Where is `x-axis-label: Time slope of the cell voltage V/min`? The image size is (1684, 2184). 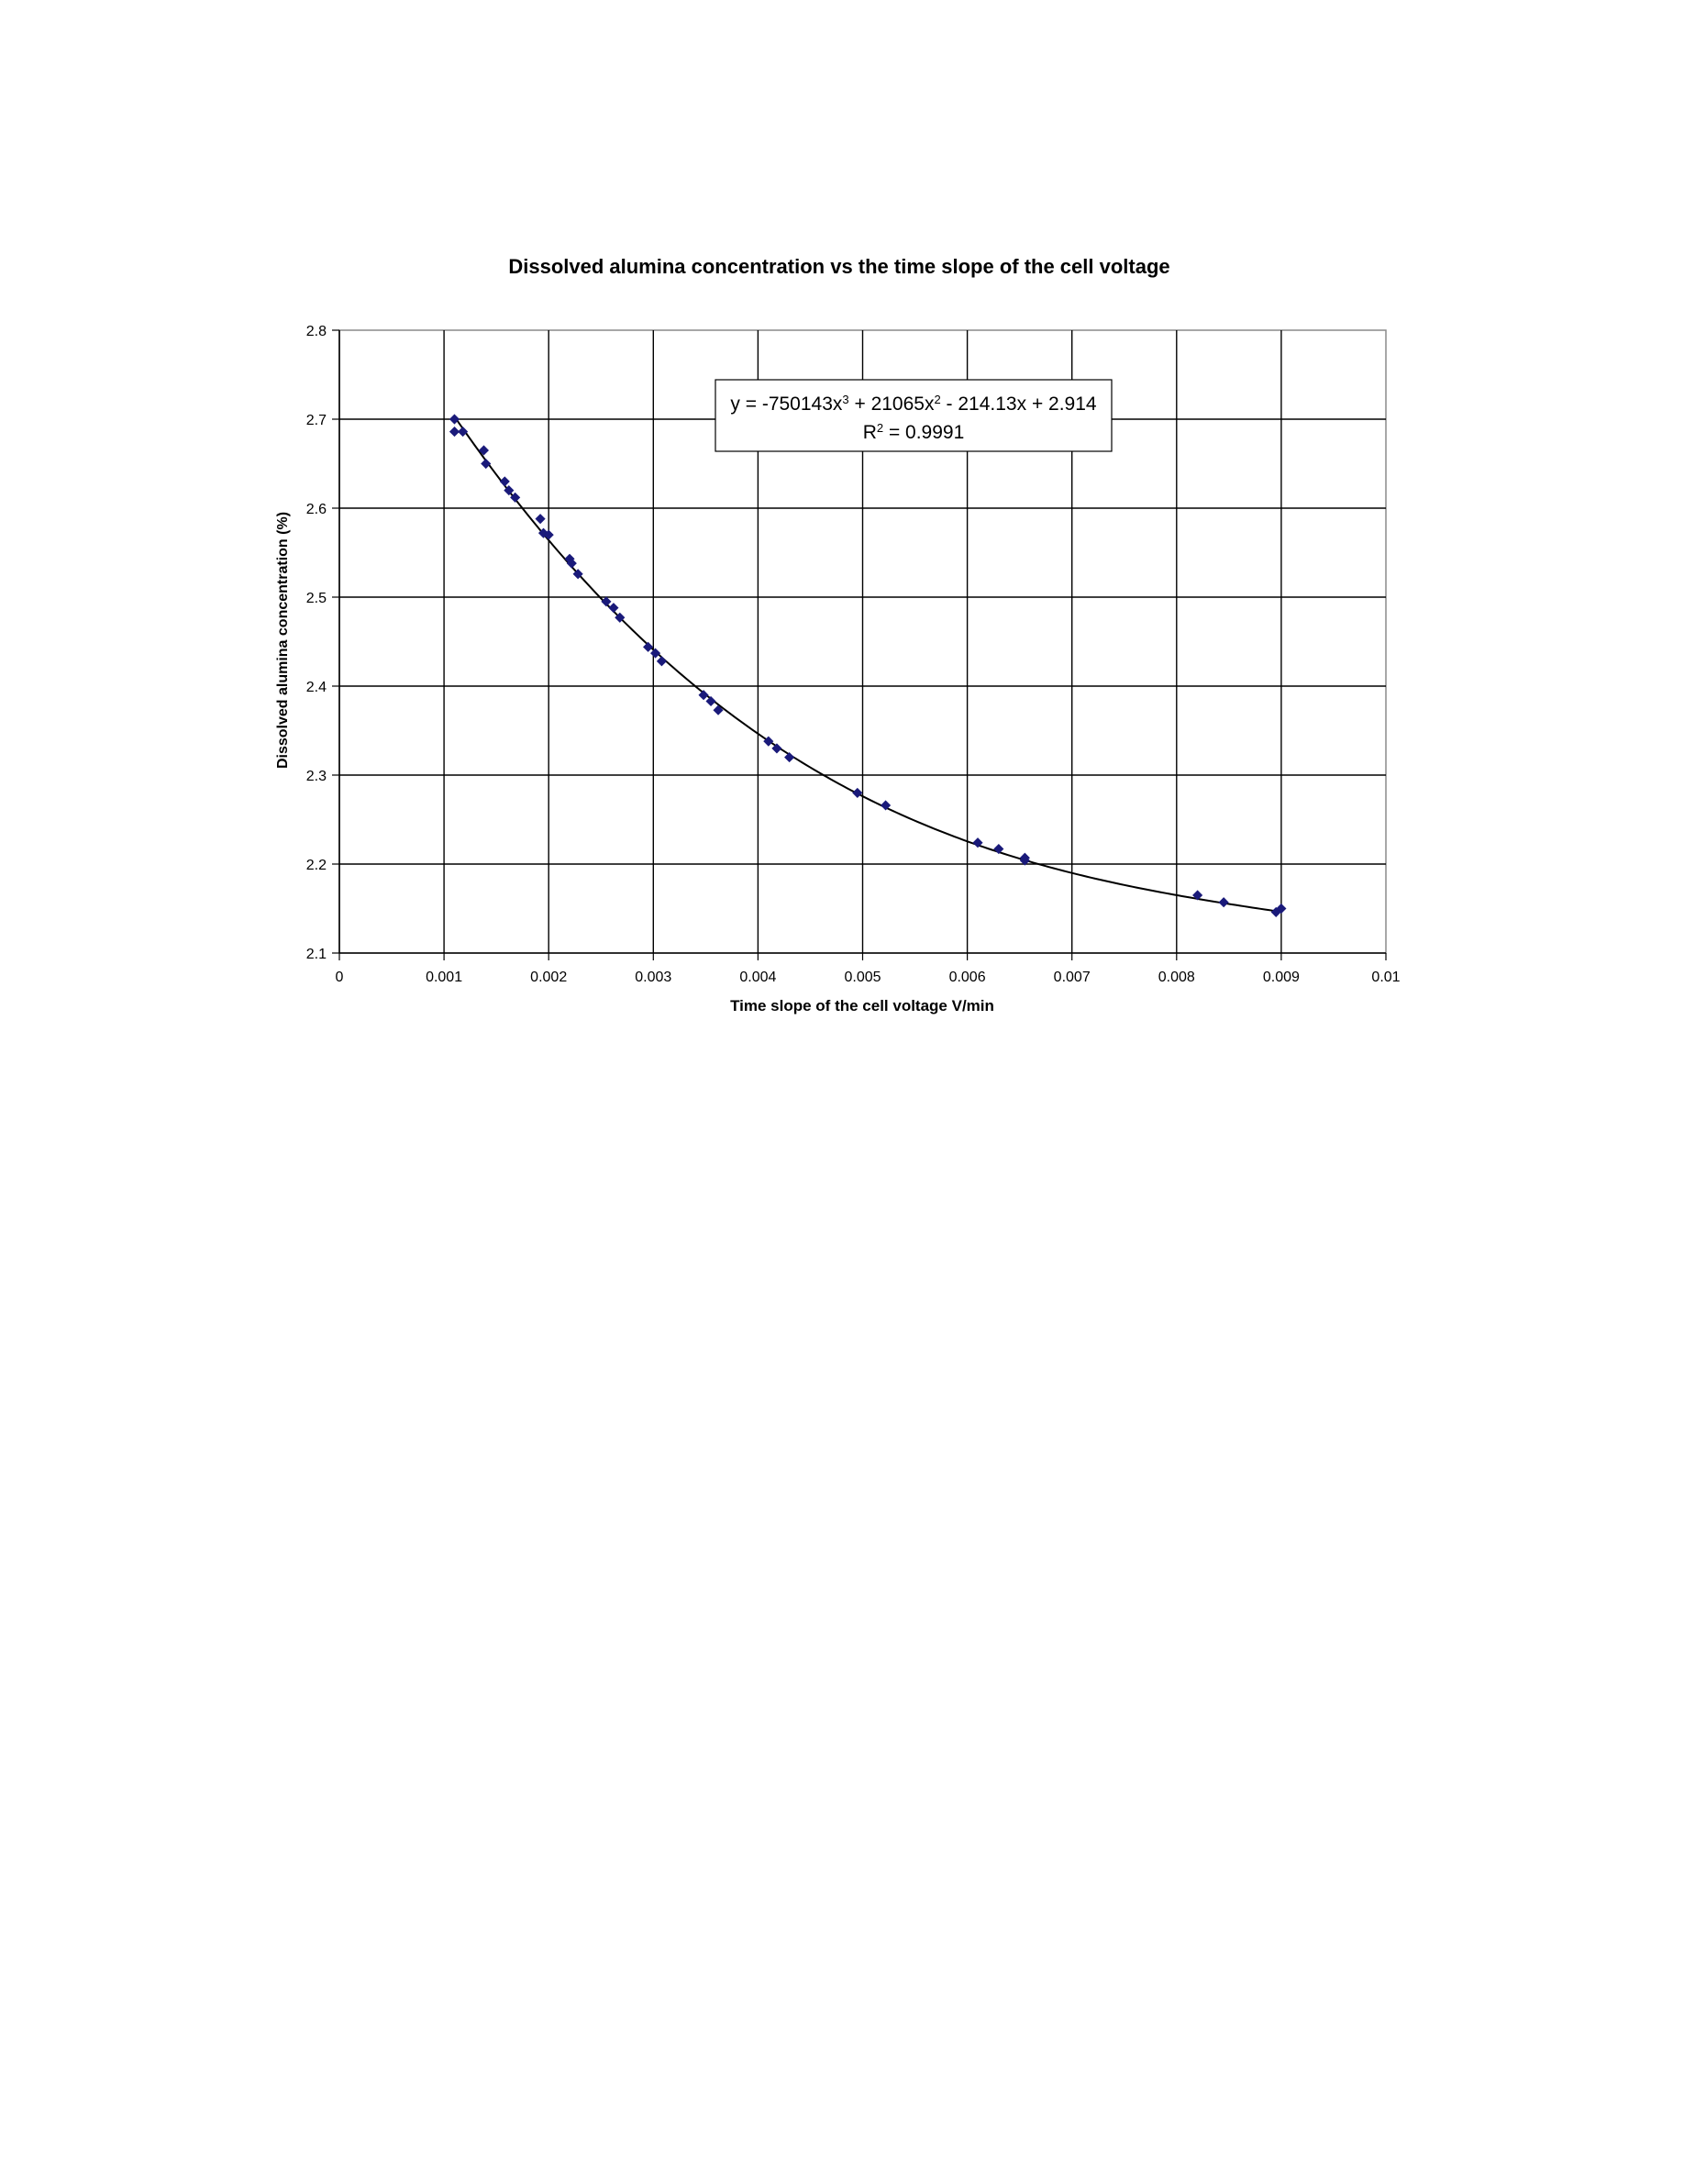 x-axis-label: Time slope of the cell voltage V/min is located at coordinates (862, 1005).